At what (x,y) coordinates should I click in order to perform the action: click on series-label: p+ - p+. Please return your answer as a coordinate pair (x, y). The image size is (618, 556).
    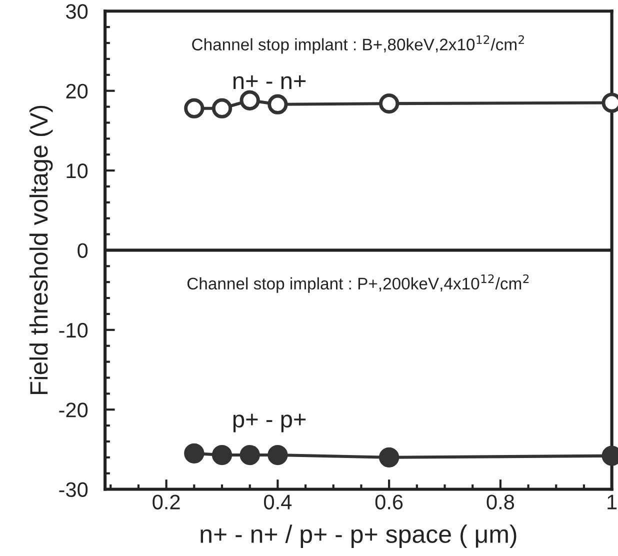
    Looking at the image, I should click on (269, 423).